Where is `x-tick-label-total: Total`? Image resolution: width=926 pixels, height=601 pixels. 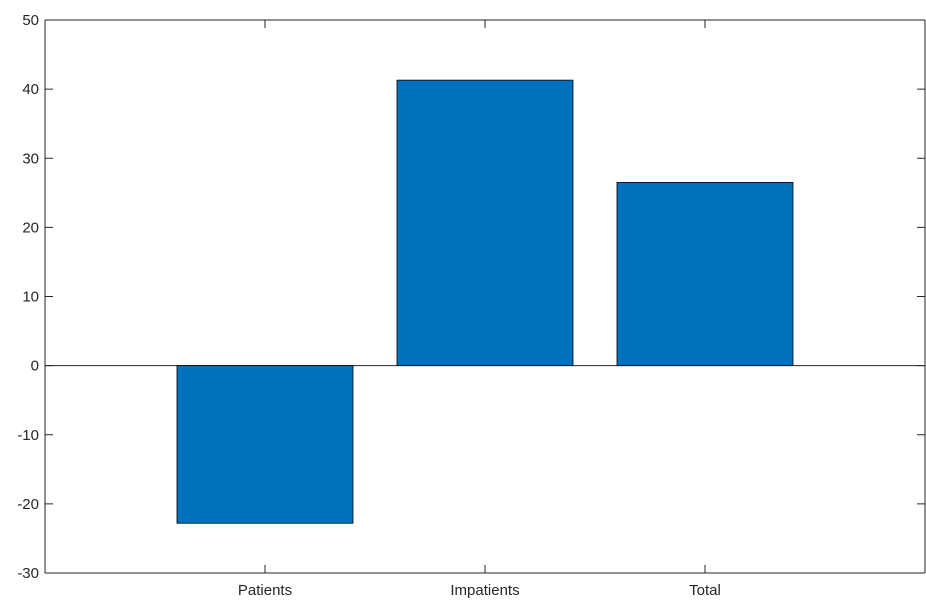
x-tick-label-total: Total is located at coordinates (705, 590).